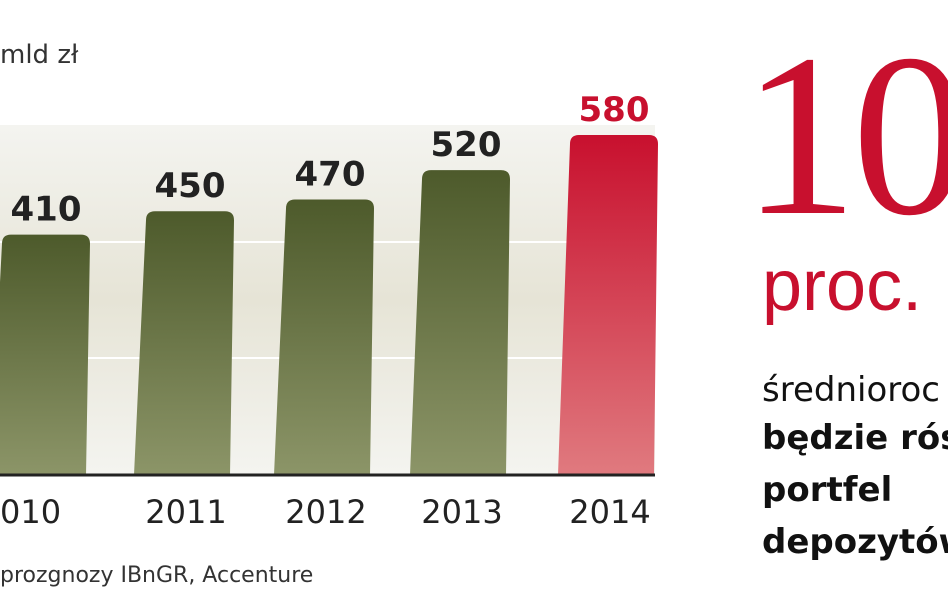 Image resolution: width=948 pixels, height=593 pixels. I want to click on tick-label-2010: 010, so click(30, 512).